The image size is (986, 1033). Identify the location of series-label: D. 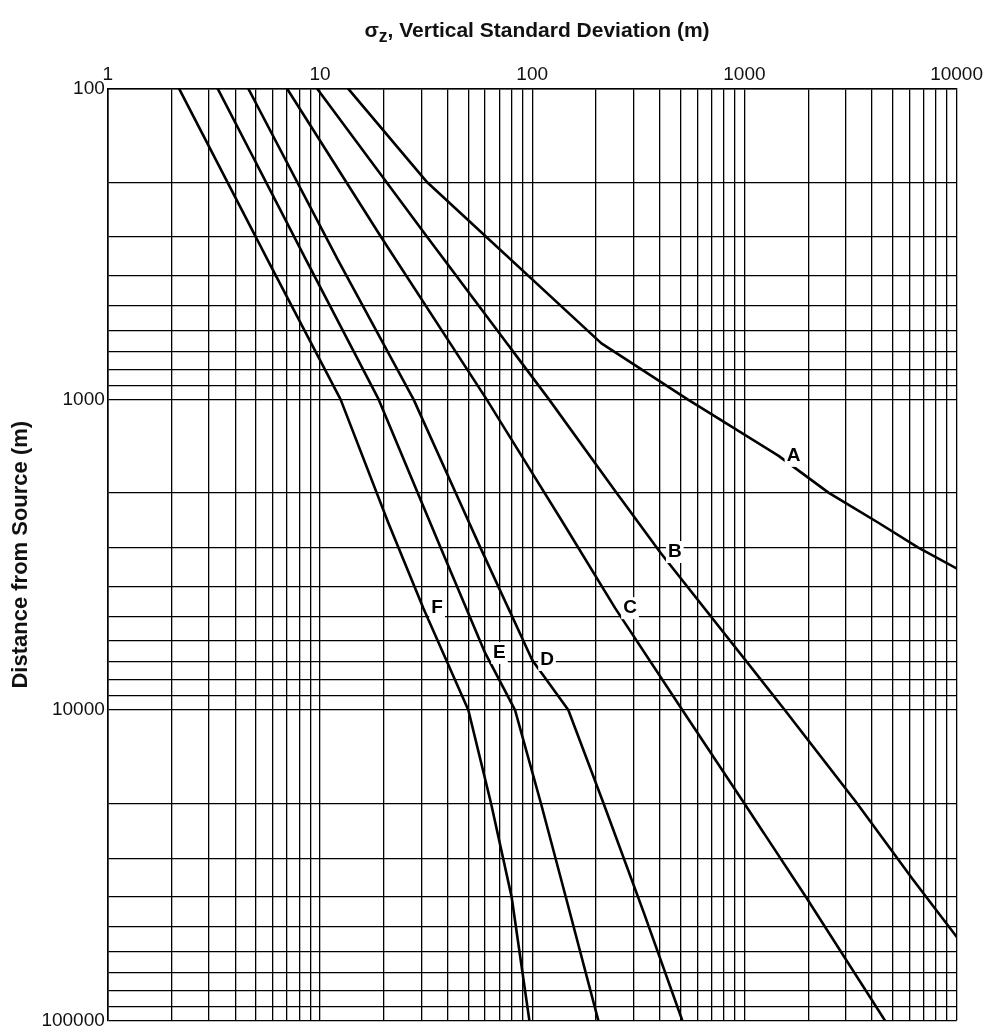
(547, 659).